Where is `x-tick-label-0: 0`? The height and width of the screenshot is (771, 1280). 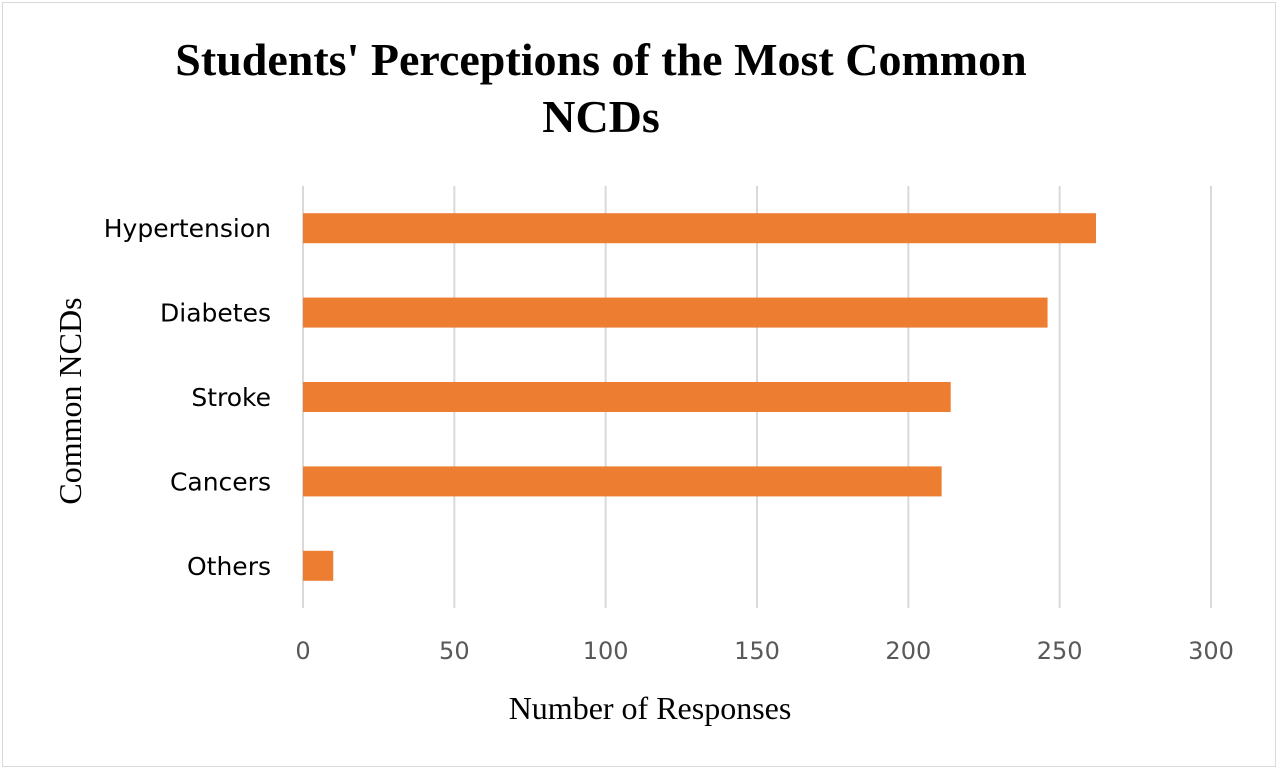
x-tick-label-0: 0 is located at coordinates (302, 651).